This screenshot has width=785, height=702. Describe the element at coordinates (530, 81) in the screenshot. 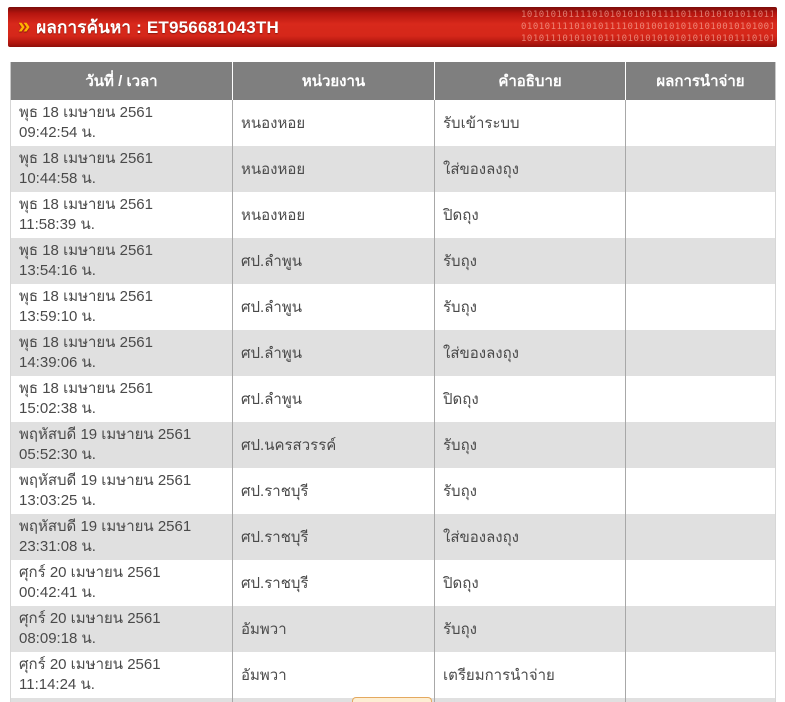

I see `column-header-description: คำอธิบาย` at that location.